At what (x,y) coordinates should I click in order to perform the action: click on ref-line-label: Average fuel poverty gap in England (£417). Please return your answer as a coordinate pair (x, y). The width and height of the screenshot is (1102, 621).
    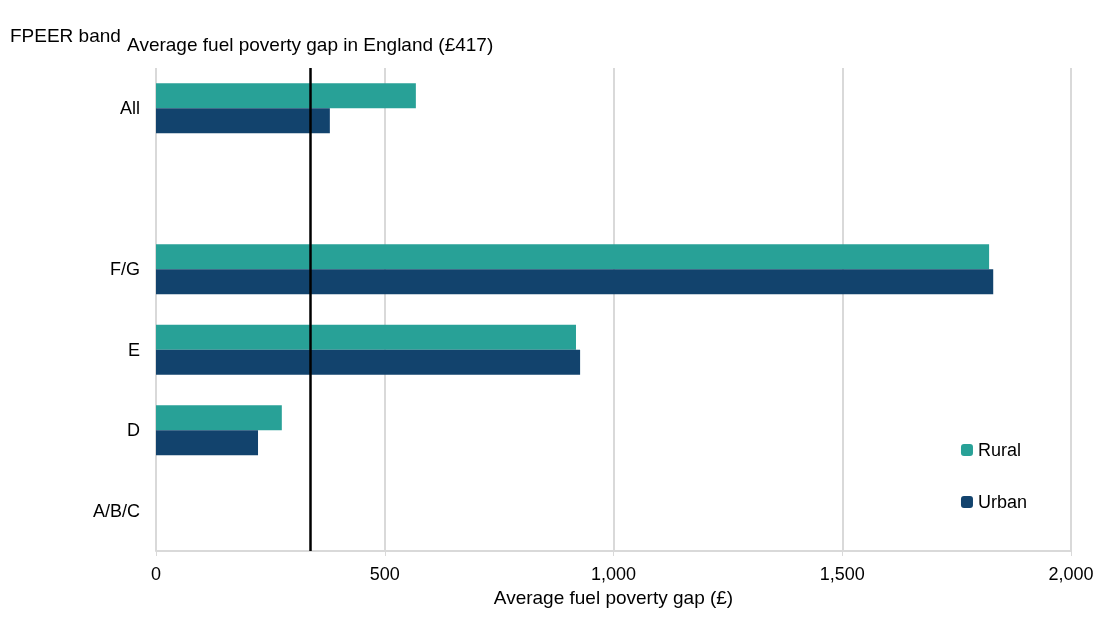
    Looking at the image, I should click on (310, 44).